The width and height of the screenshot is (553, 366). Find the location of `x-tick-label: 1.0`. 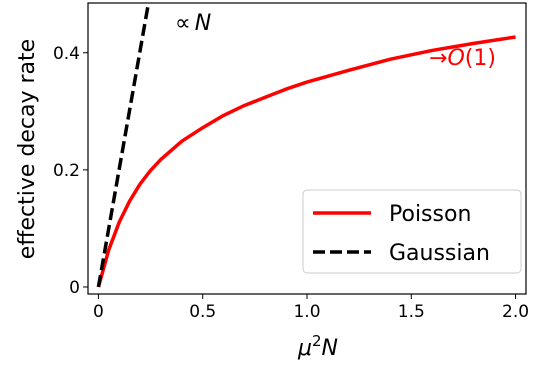

x-tick-label: 1.0 is located at coordinates (306, 312).